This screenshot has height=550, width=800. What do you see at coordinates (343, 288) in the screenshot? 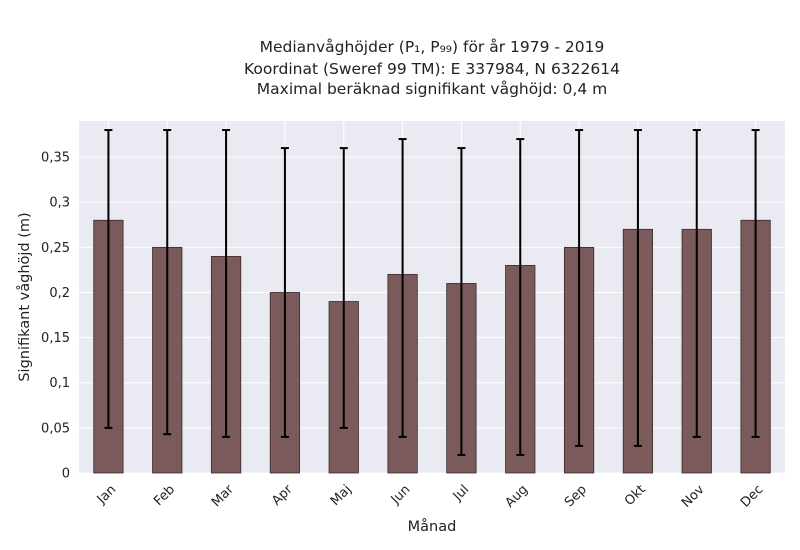
I see `error-bar-maj` at bounding box center [343, 288].